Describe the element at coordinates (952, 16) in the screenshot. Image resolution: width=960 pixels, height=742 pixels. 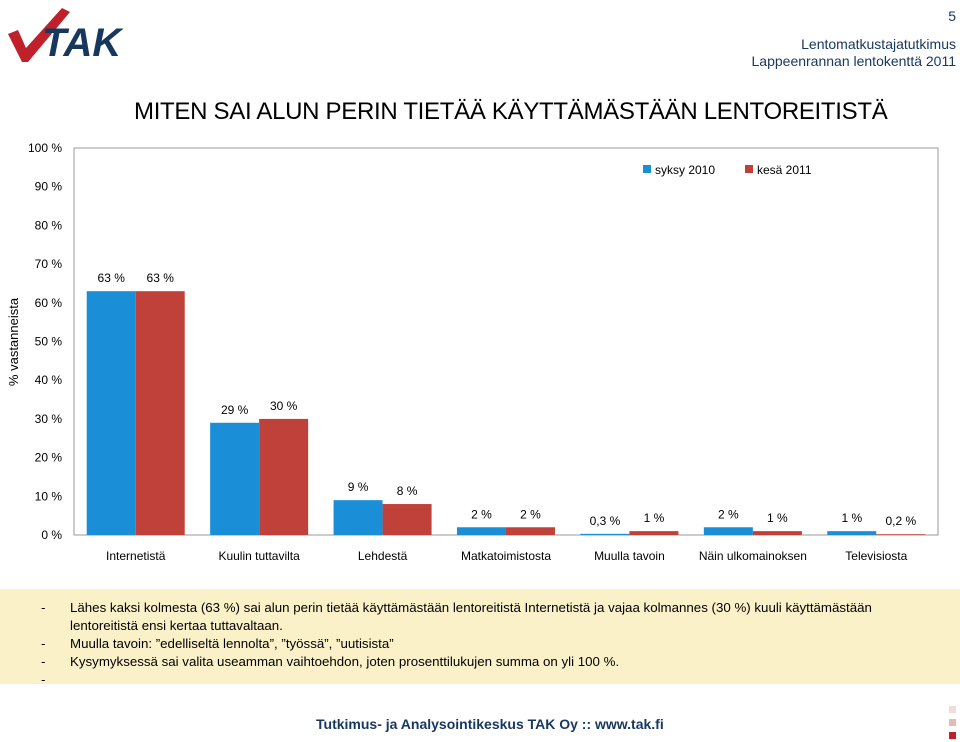
I see `page-number: 5` at that location.